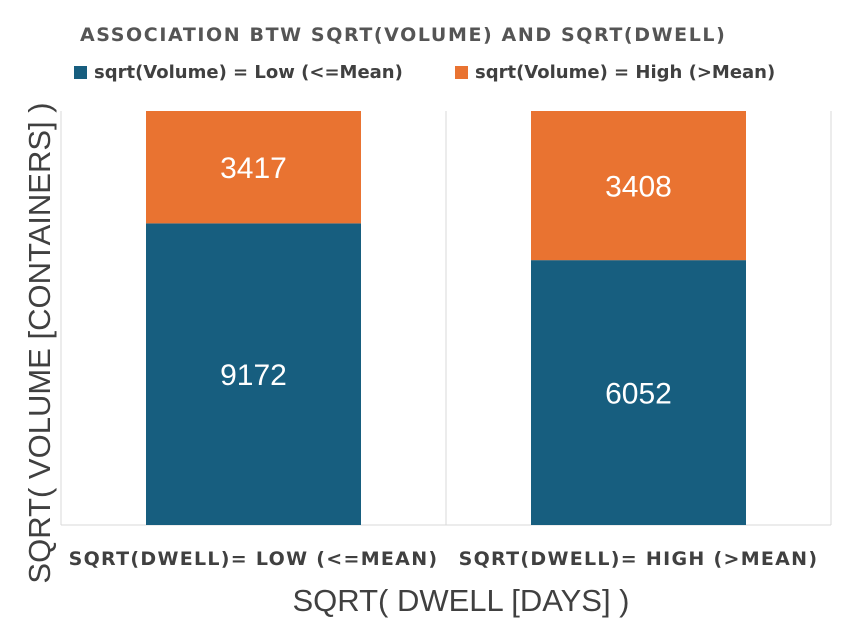 This screenshot has width=846, height=636. I want to click on bar-low-volume-low-dwell, so click(253, 374).